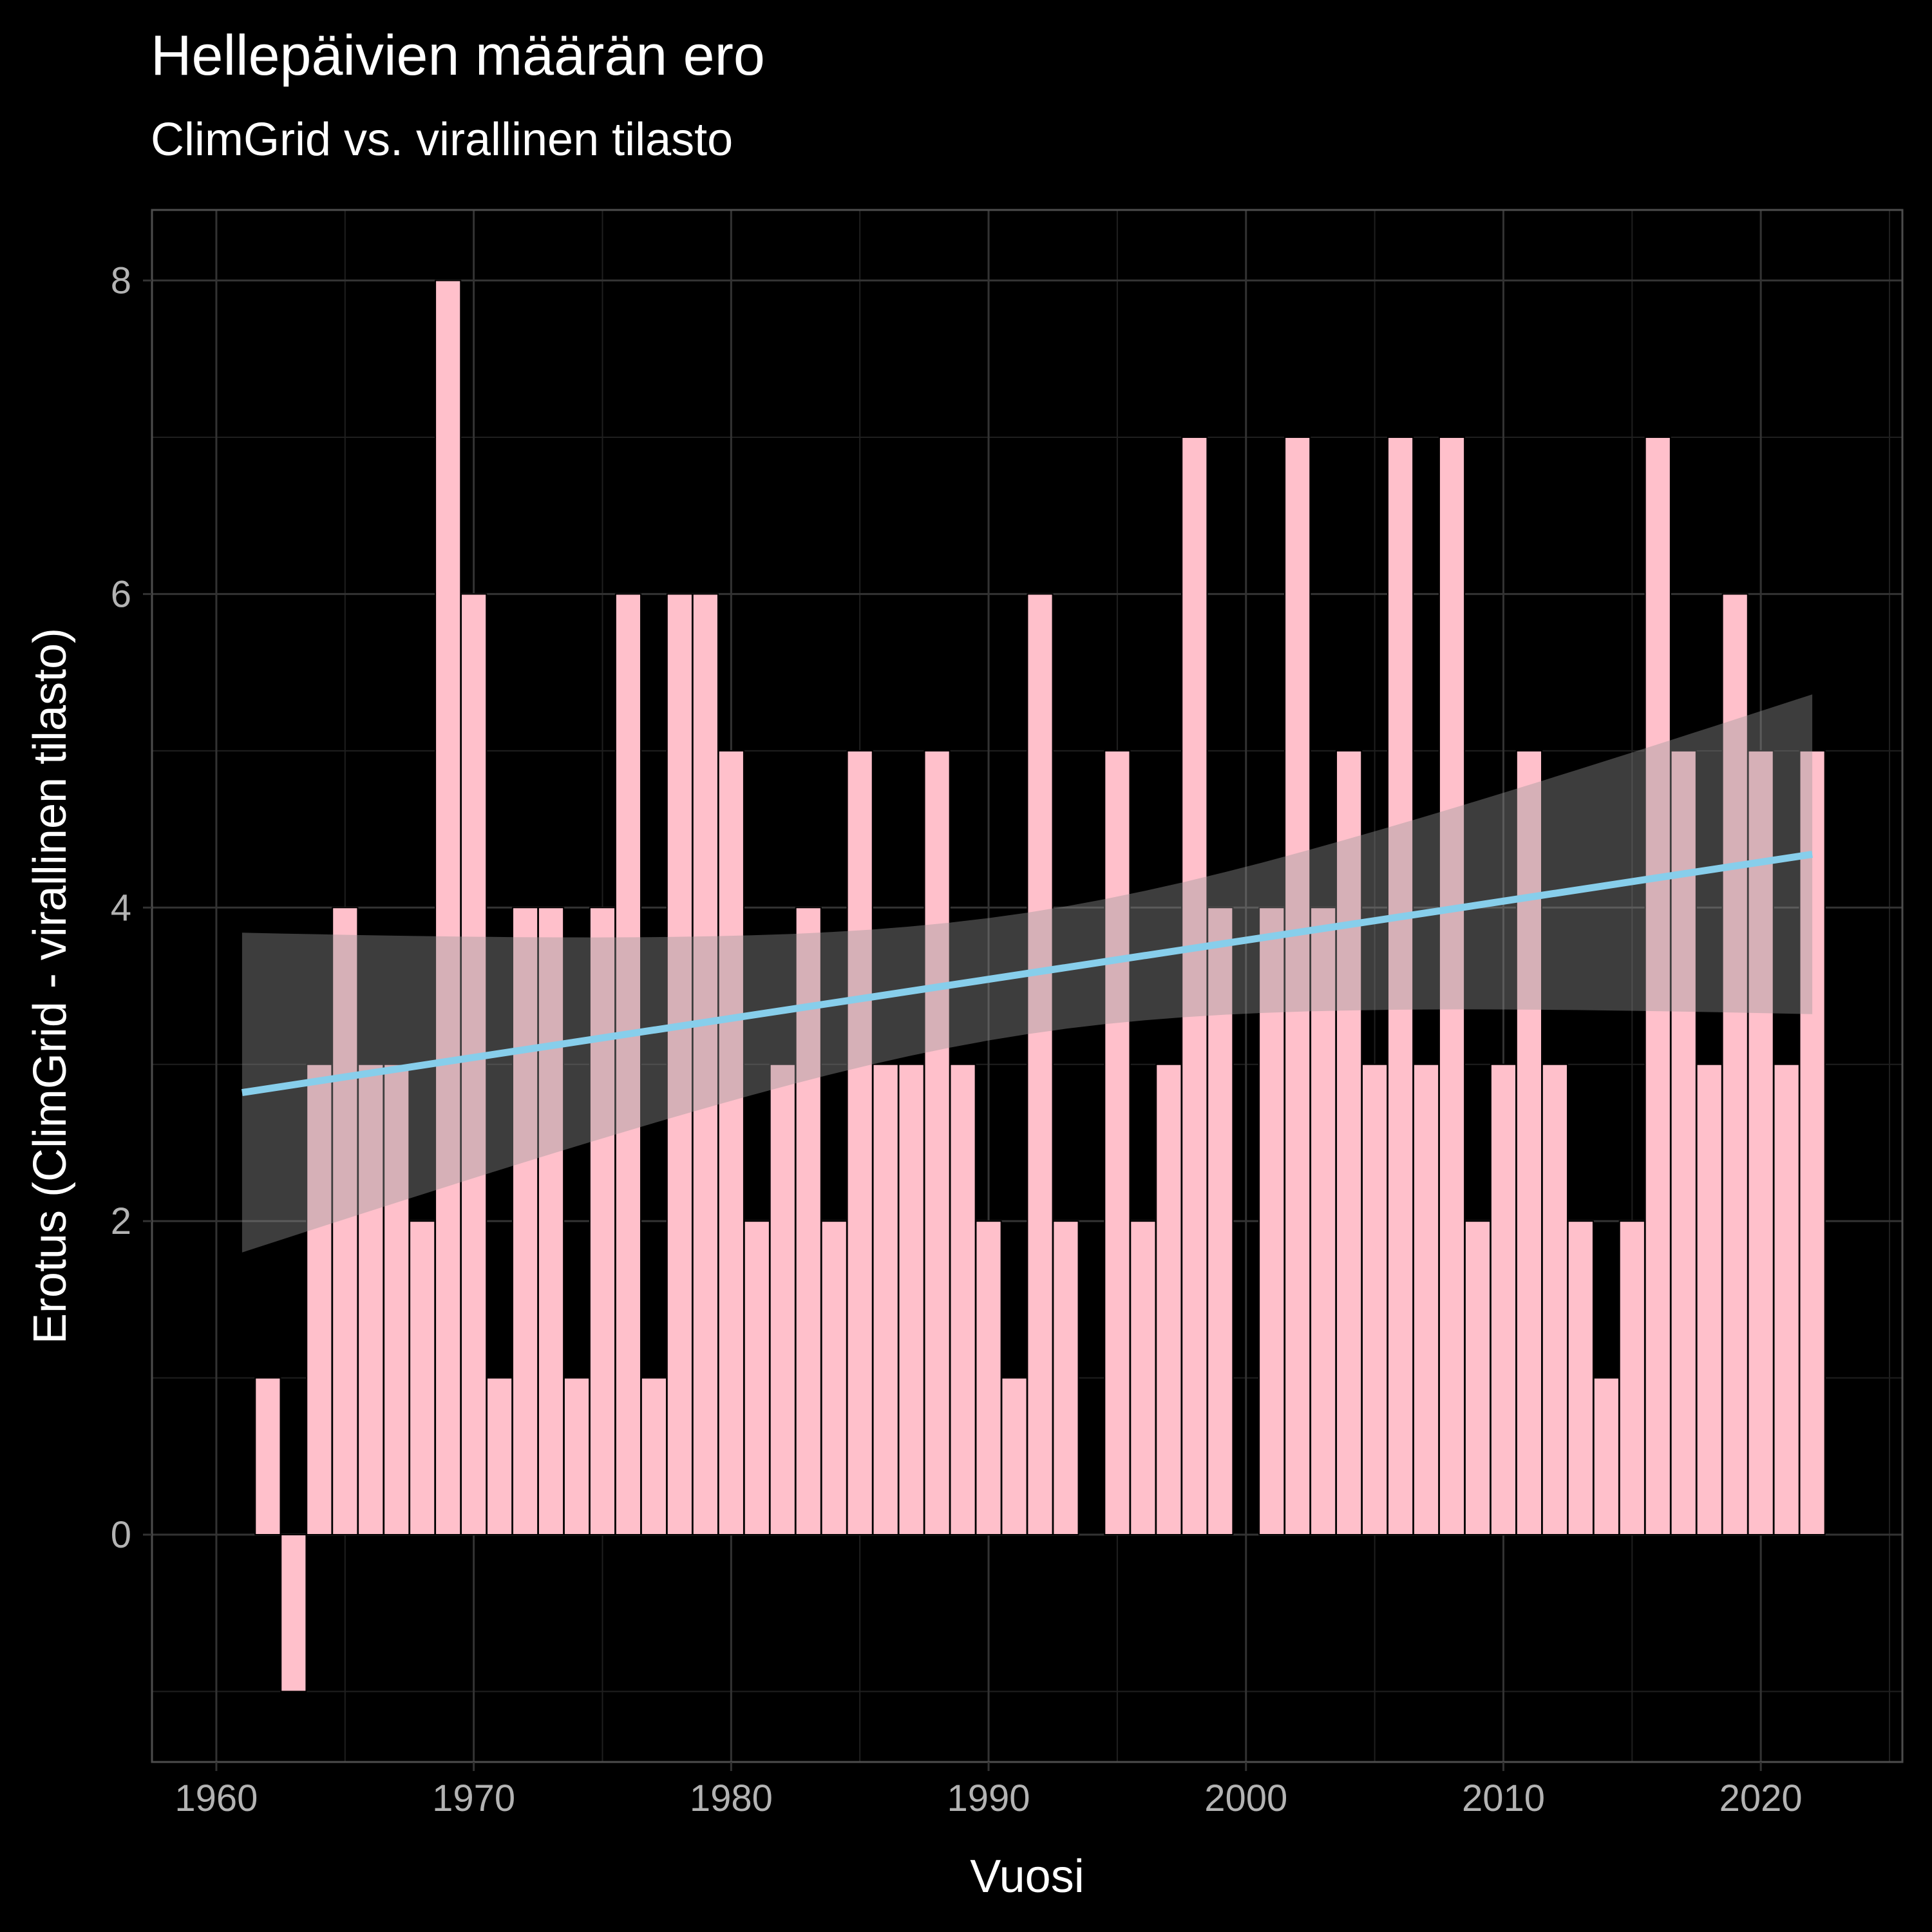 Image resolution: width=1932 pixels, height=1932 pixels. I want to click on y-tick-labels: 0 2 4 6 8, so click(121, 908).